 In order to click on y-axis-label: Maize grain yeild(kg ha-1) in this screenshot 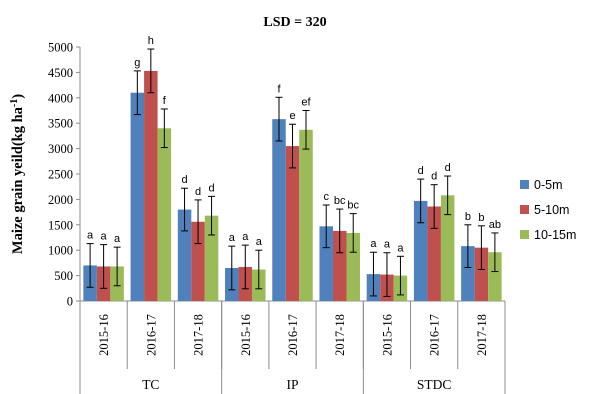, I will do `click(18, 174)`.